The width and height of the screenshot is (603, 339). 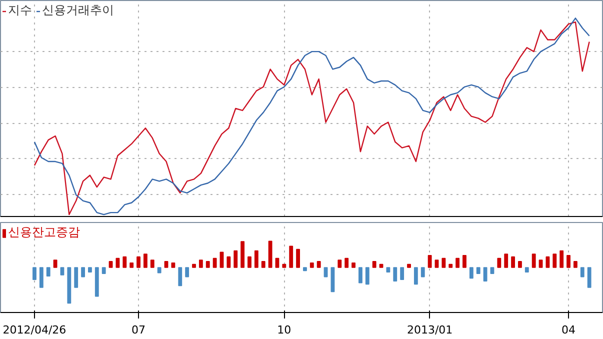 What do you see at coordinates (20, 10) in the screenshot?
I see `legend-label: 지수` at bounding box center [20, 10].